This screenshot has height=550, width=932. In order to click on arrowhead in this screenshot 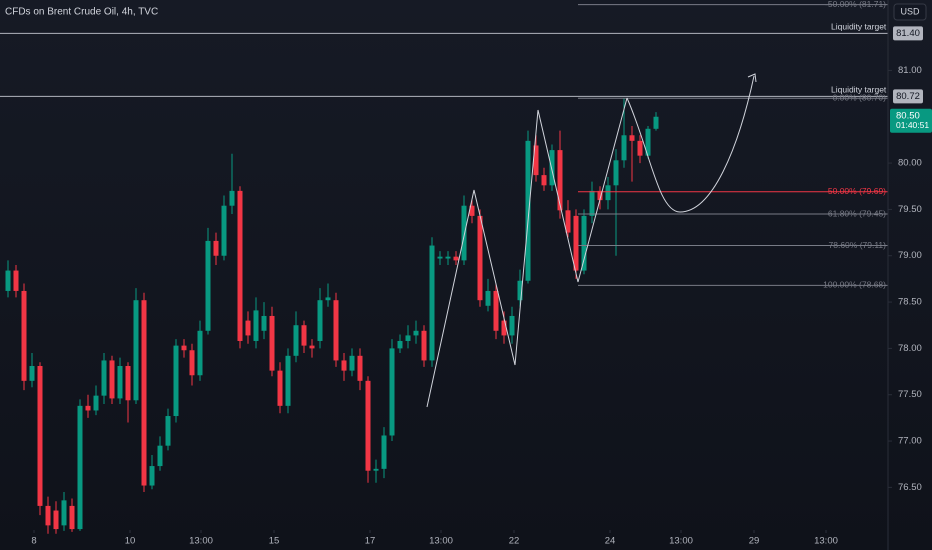, I will do `click(752, 78)`.